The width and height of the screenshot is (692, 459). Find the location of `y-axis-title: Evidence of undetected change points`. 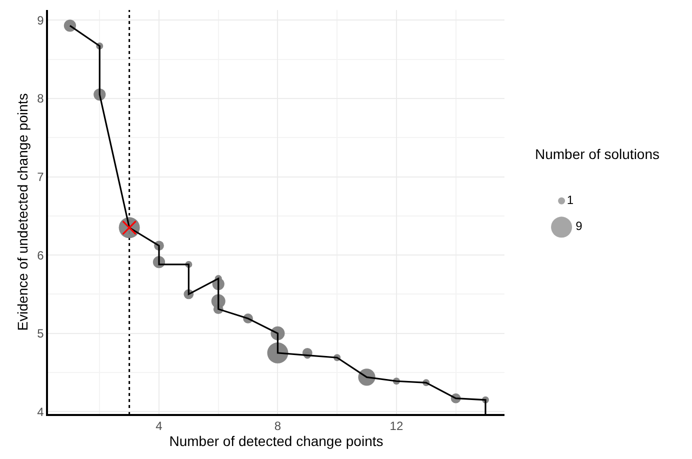

y-axis-title: Evidence of undetected change points is located at coordinates (22, 212).